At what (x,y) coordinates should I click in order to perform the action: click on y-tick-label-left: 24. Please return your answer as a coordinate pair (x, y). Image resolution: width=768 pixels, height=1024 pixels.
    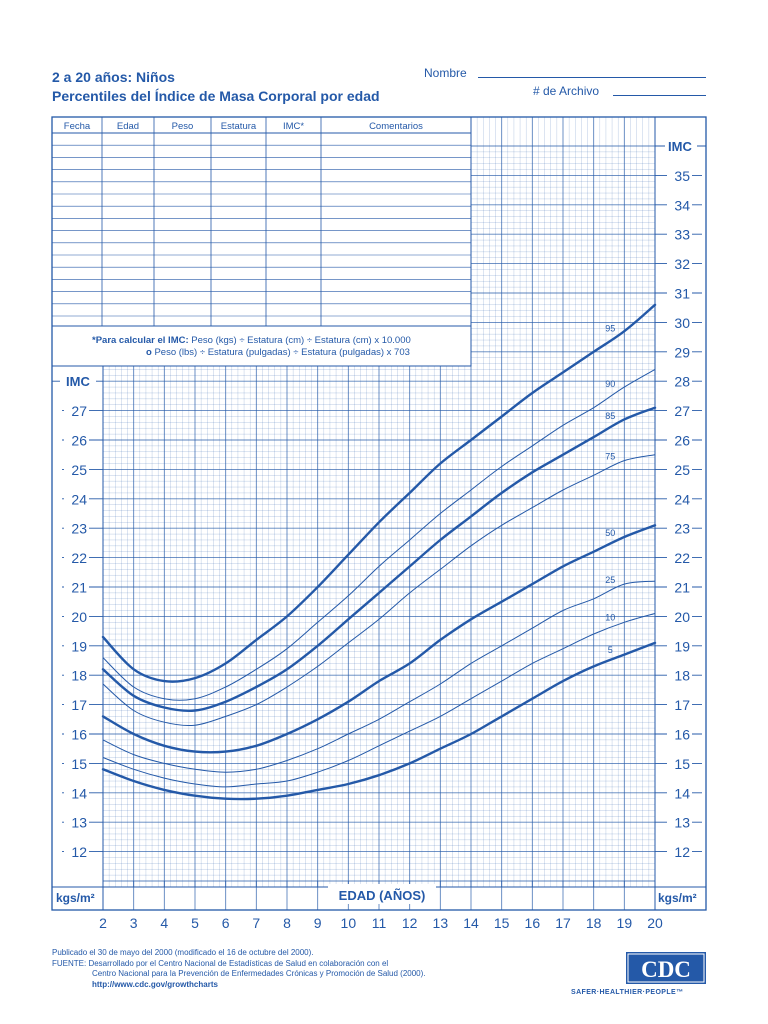
    Looking at the image, I should click on (79, 499).